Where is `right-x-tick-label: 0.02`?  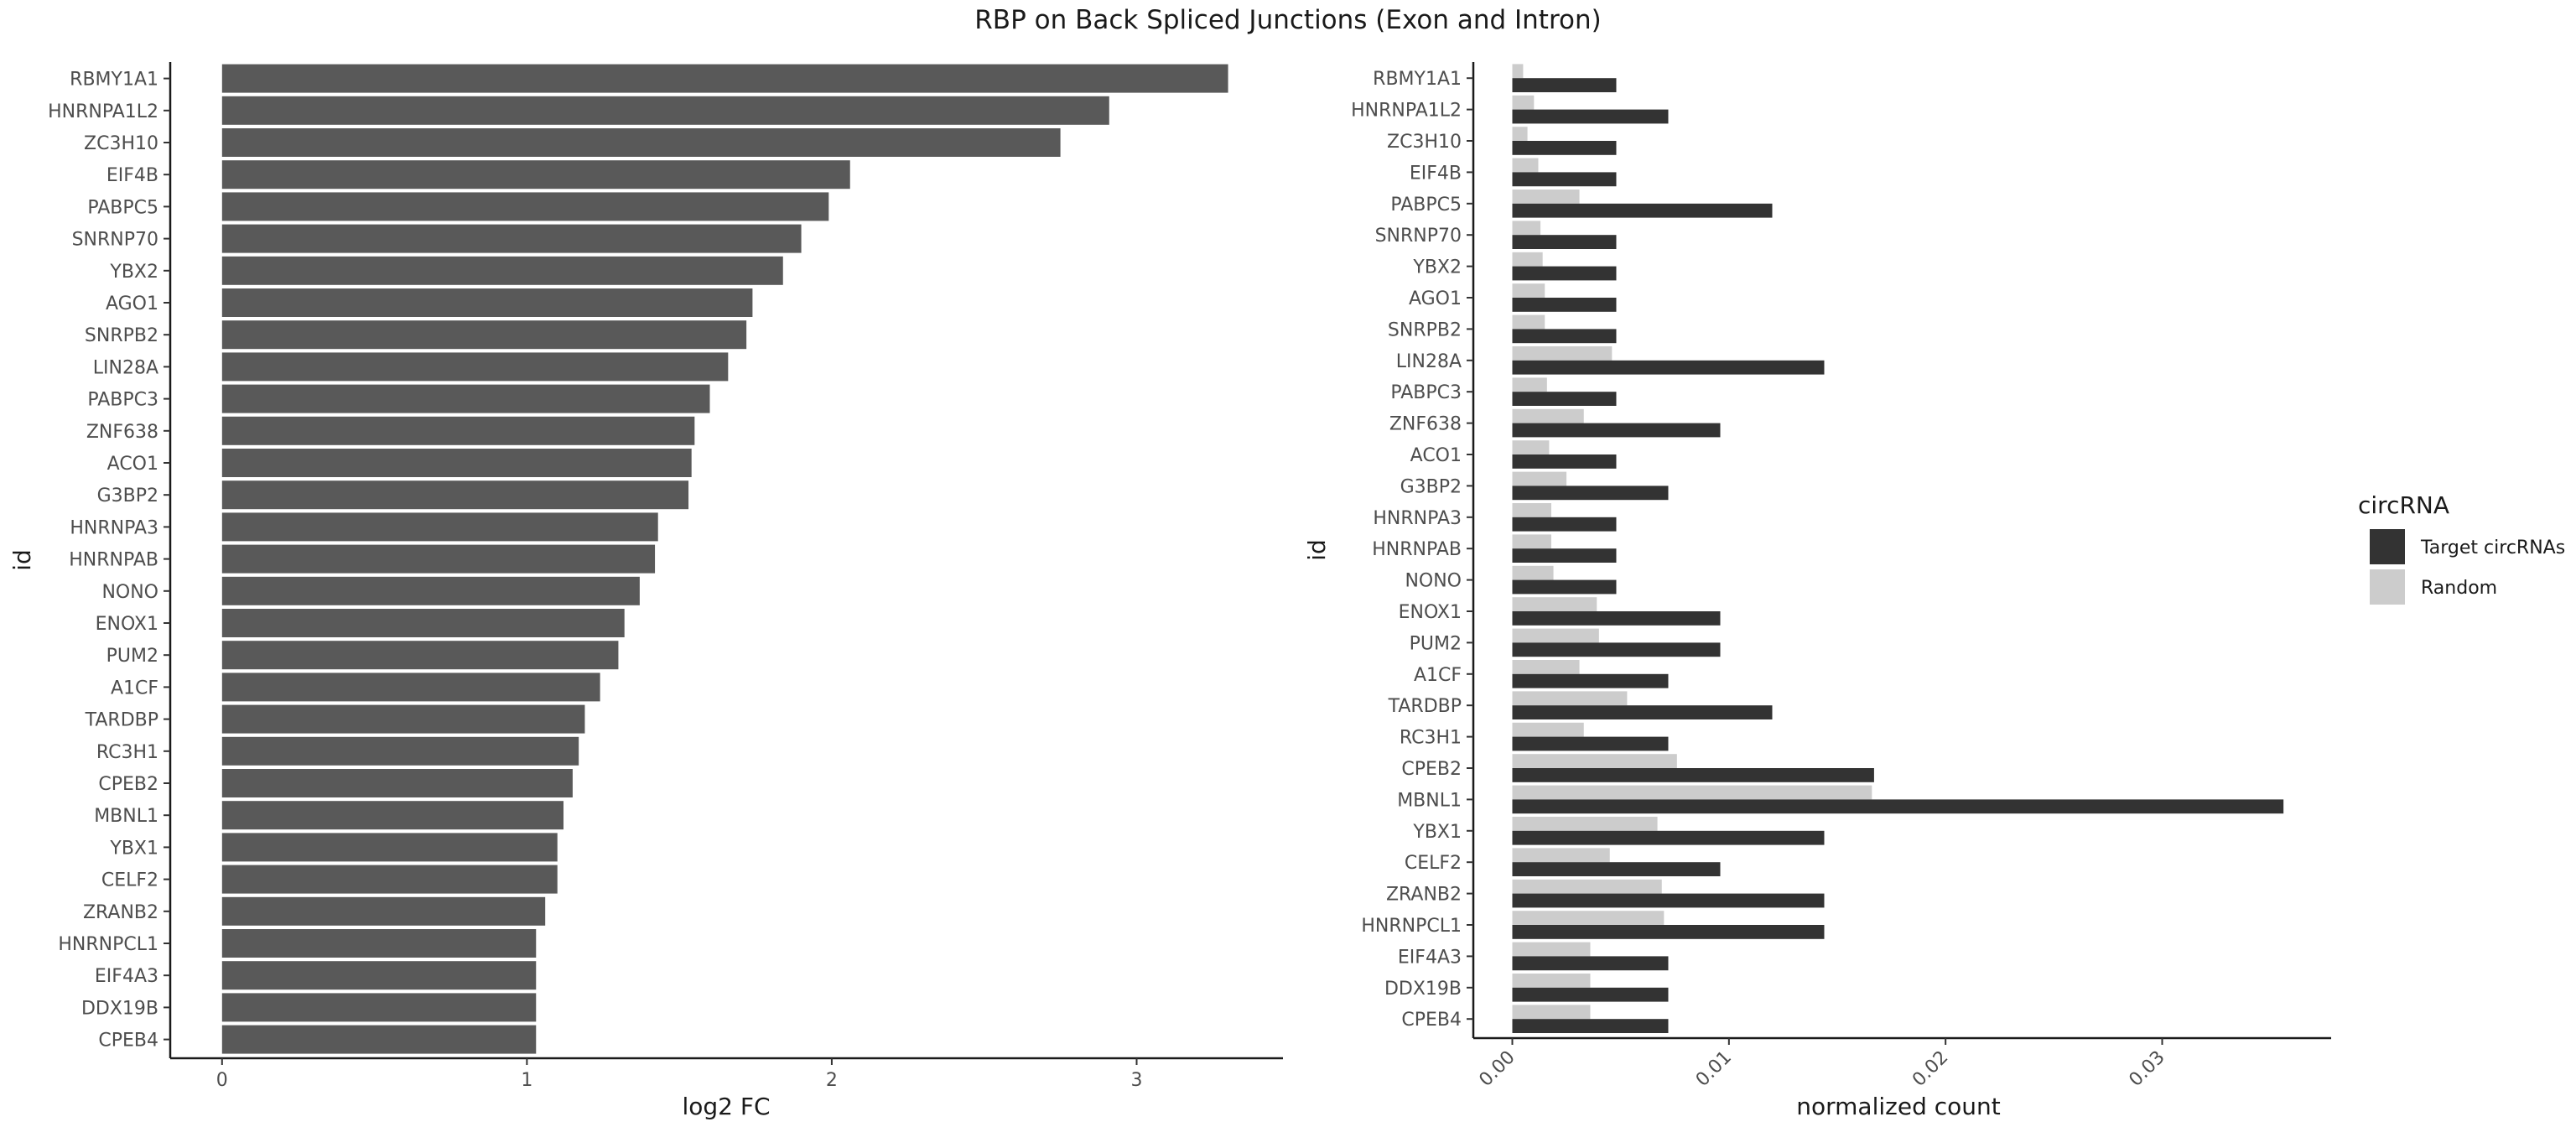 right-x-tick-label: 0.02 is located at coordinates (1930, 1069).